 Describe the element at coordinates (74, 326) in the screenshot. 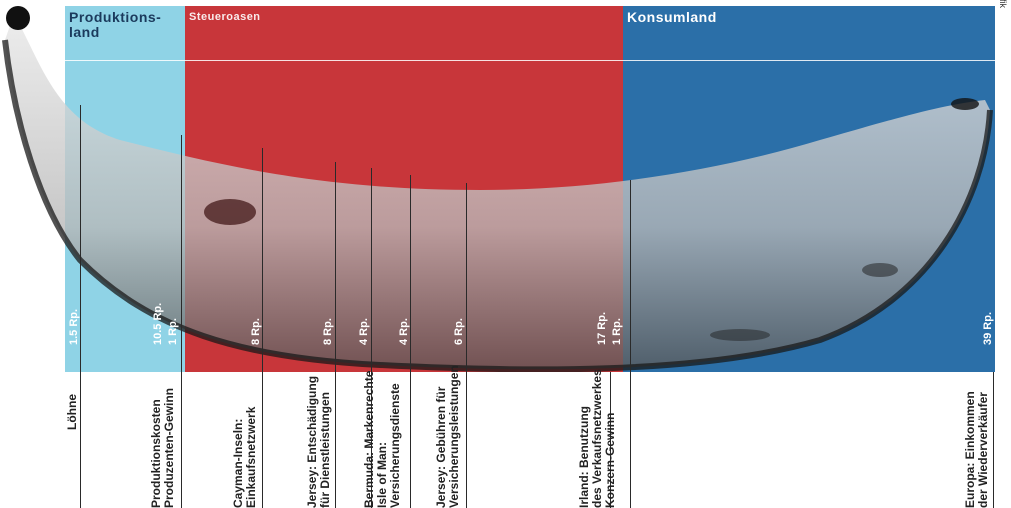

I see `amount-loehne: 1.5 Rp.` at that location.